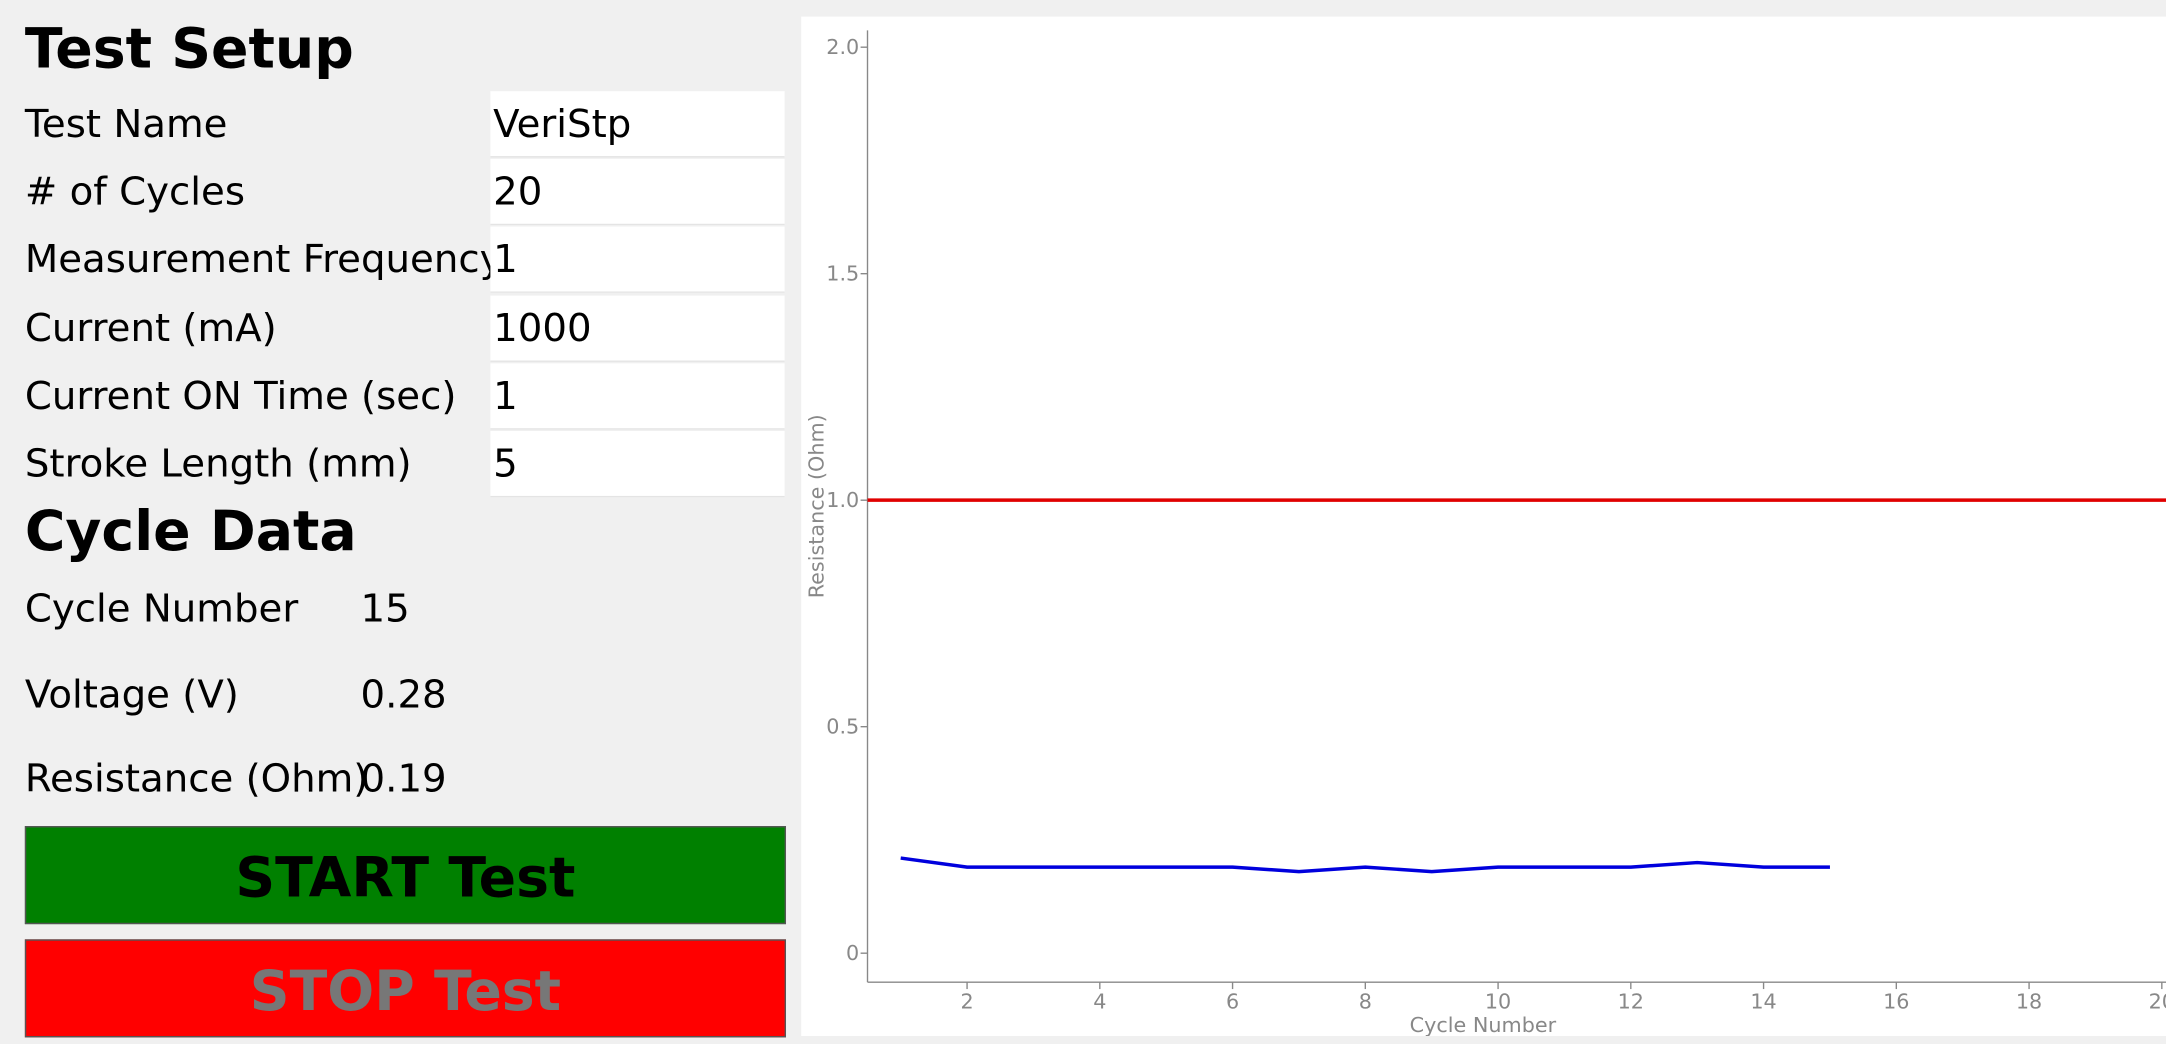 This screenshot has height=1044, width=2166. I want to click on y-tick-label: 0.5, so click(842, 727).